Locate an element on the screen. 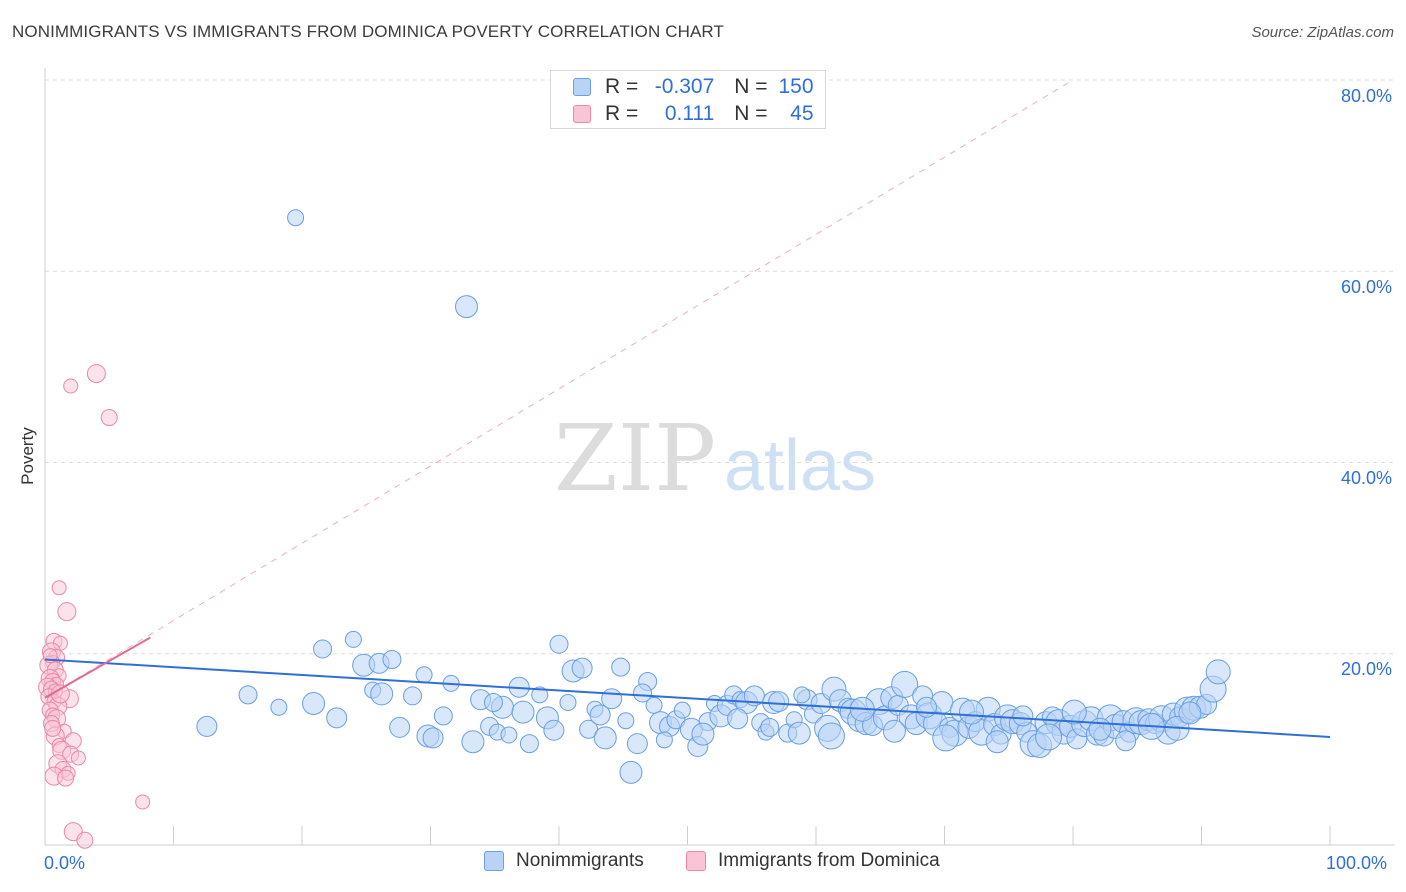  stats-row-immigrants-dominica: R = 0.111 N = 45 is located at coordinates (693, 114).